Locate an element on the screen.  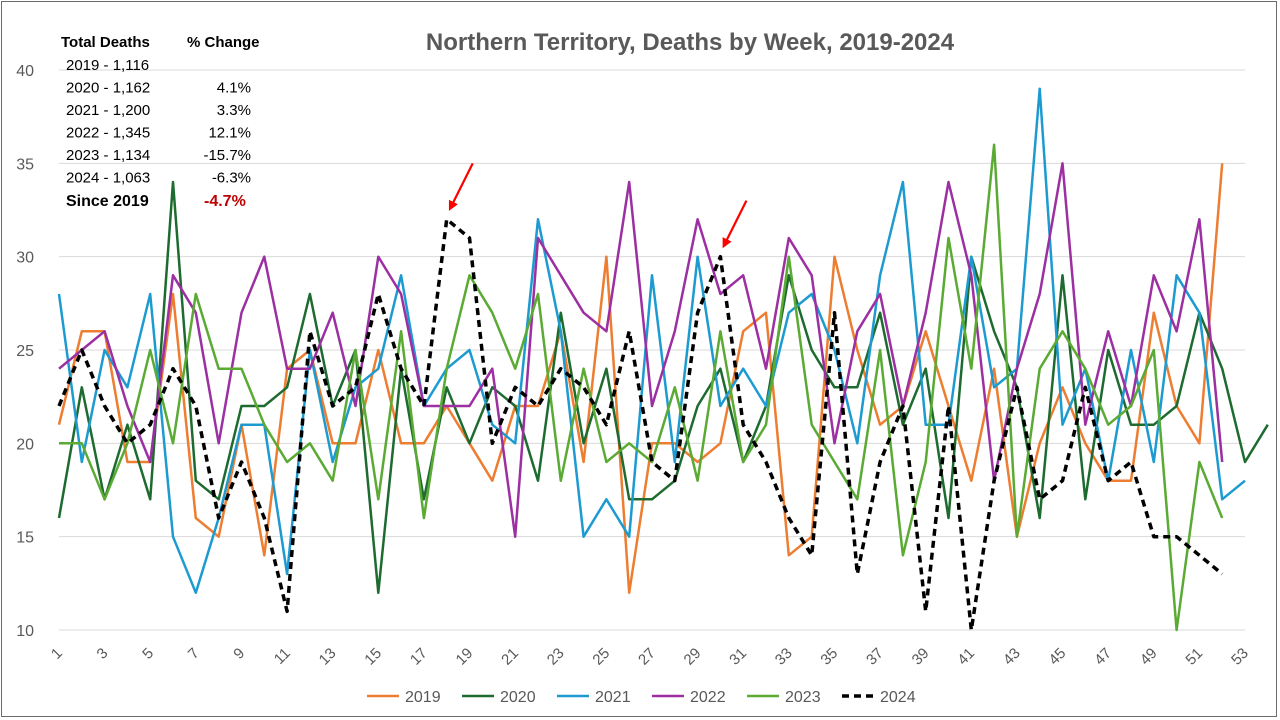
summary-since-label: Since 2019 is located at coordinates (107, 201).